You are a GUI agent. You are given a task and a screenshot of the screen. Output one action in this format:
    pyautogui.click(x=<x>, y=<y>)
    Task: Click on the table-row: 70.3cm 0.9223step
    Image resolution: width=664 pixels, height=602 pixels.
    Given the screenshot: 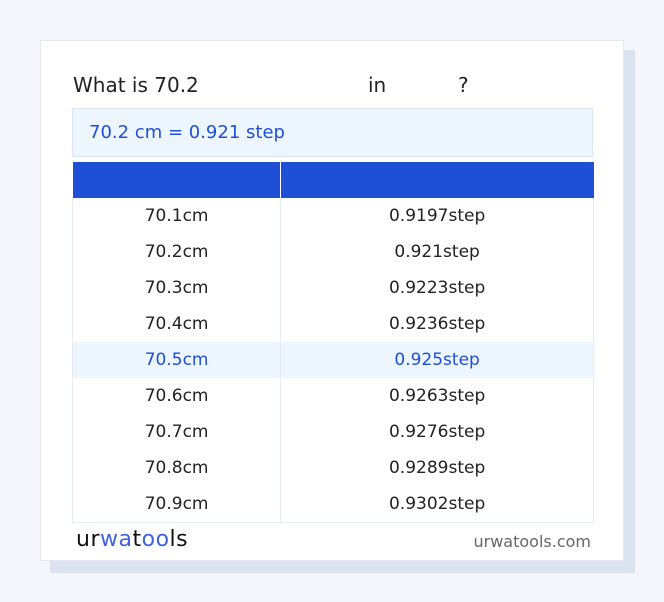 What is the action you would take?
    pyautogui.click(x=332, y=288)
    